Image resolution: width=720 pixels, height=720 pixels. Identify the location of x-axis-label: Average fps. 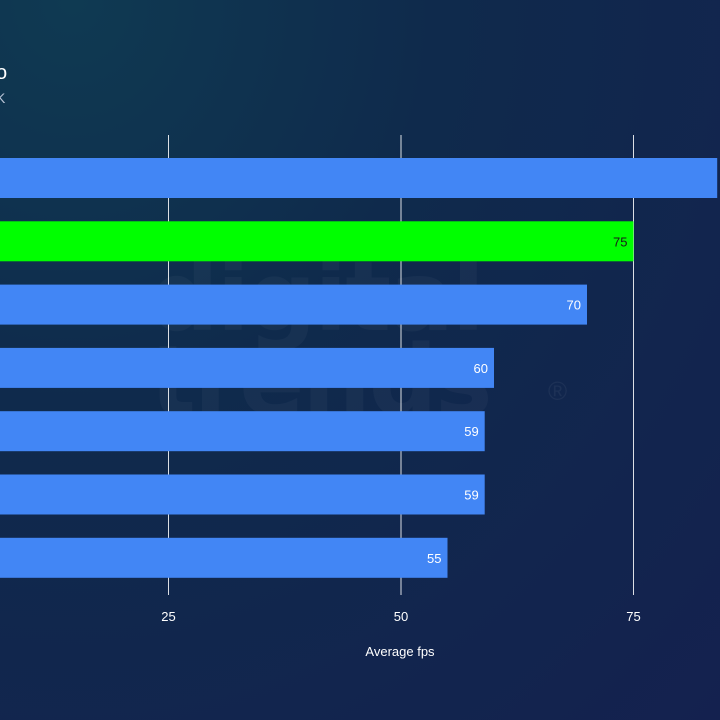
(400, 651).